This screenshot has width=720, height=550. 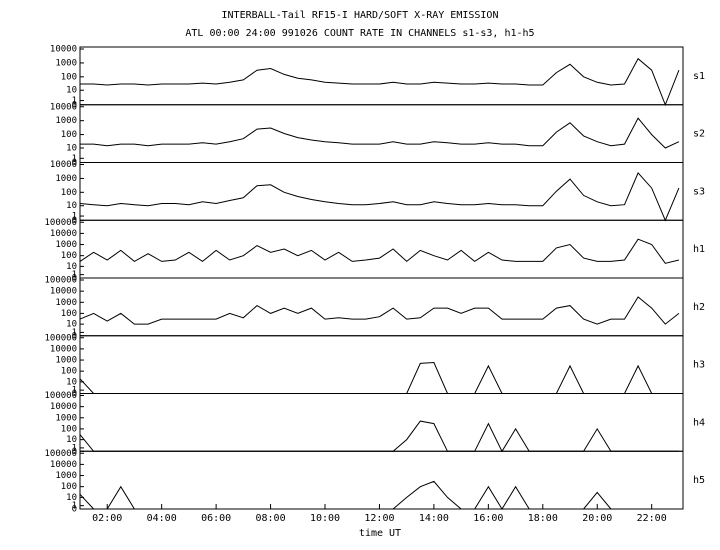 I want to click on panel-name: h3, so click(x=699, y=365).